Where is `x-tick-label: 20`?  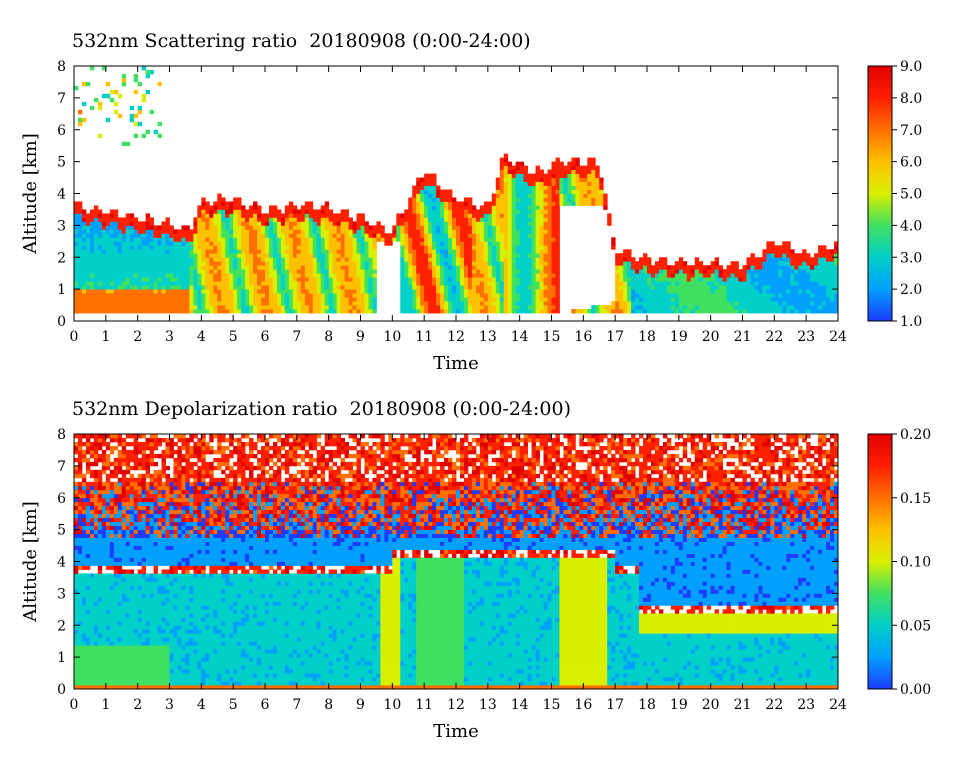
x-tick-label: 20 is located at coordinates (711, 337).